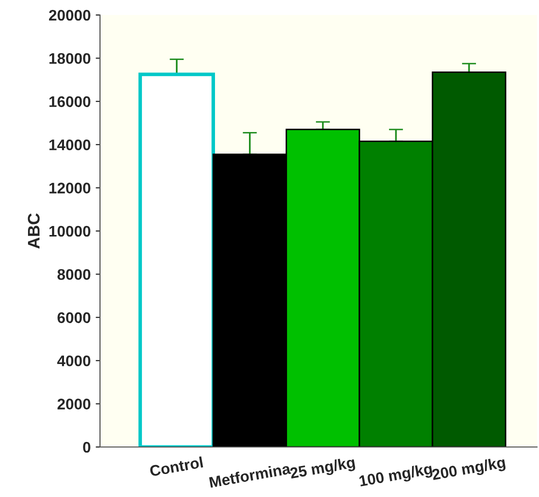  Describe the element at coordinates (74, 404) in the screenshot. I see `y-tick-label: 2000` at that location.